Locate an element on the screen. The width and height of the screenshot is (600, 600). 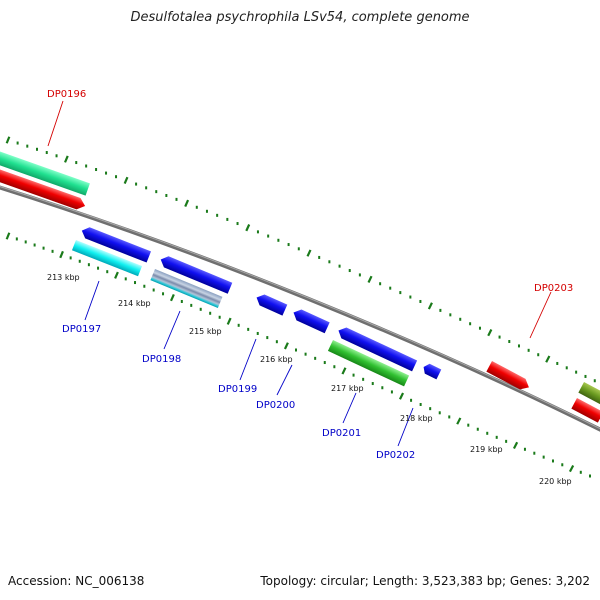
gene-label-DP0199: DP0199 is located at coordinates (237, 389).